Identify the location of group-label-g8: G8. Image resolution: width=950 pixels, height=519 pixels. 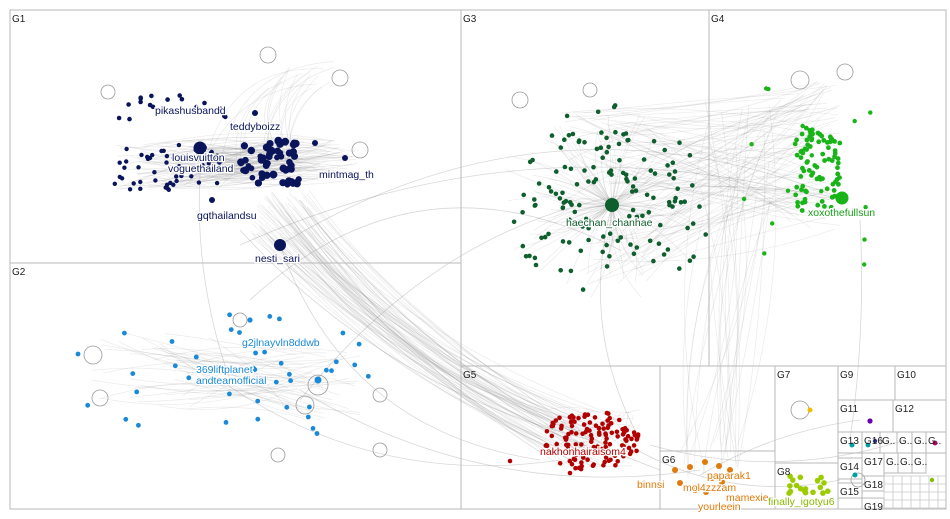
(784, 472).